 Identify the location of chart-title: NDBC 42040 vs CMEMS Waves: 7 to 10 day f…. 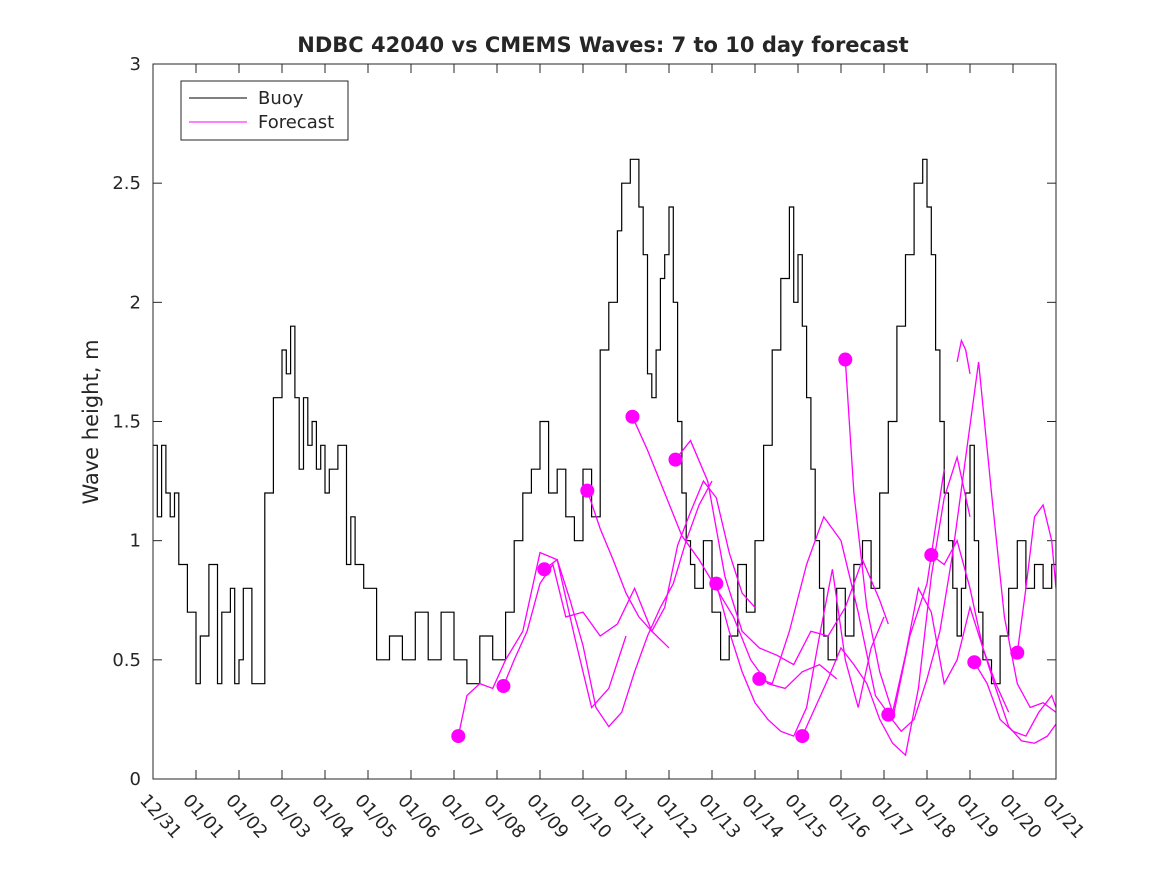
(602, 45).